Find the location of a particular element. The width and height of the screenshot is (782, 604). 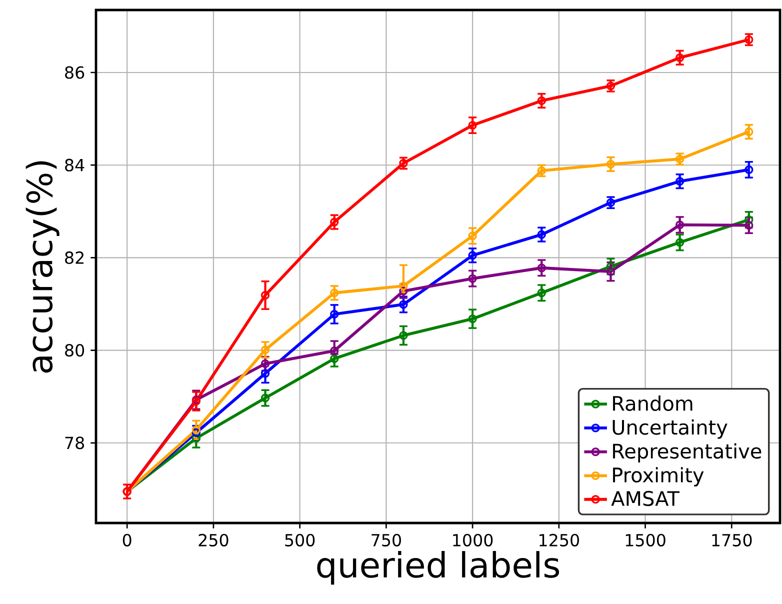

y-tick-label: 84 is located at coordinates (74, 165).